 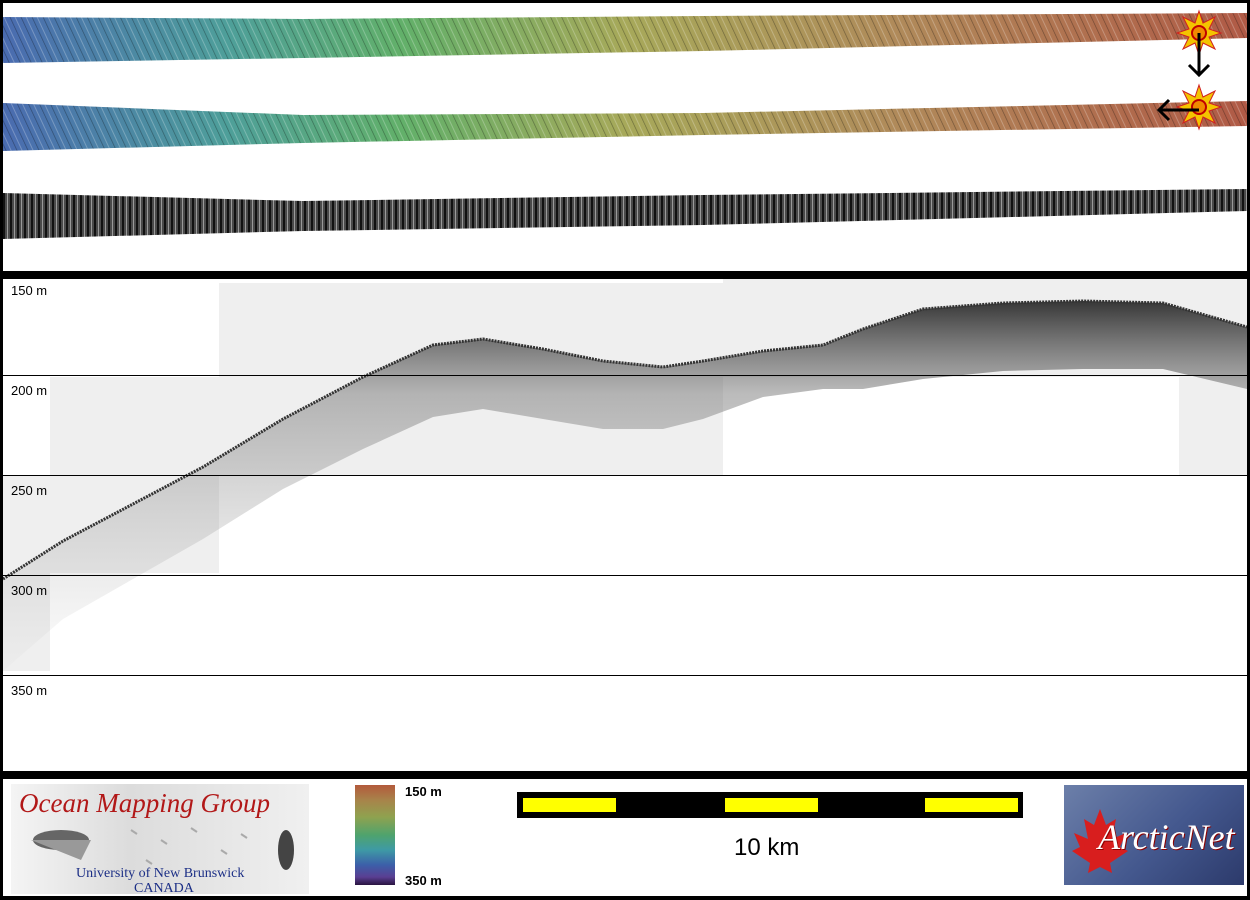 What do you see at coordinates (160, 873) in the screenshot?
I see `omg-university: University of New Brunswick` at bounding box center [160, 873].